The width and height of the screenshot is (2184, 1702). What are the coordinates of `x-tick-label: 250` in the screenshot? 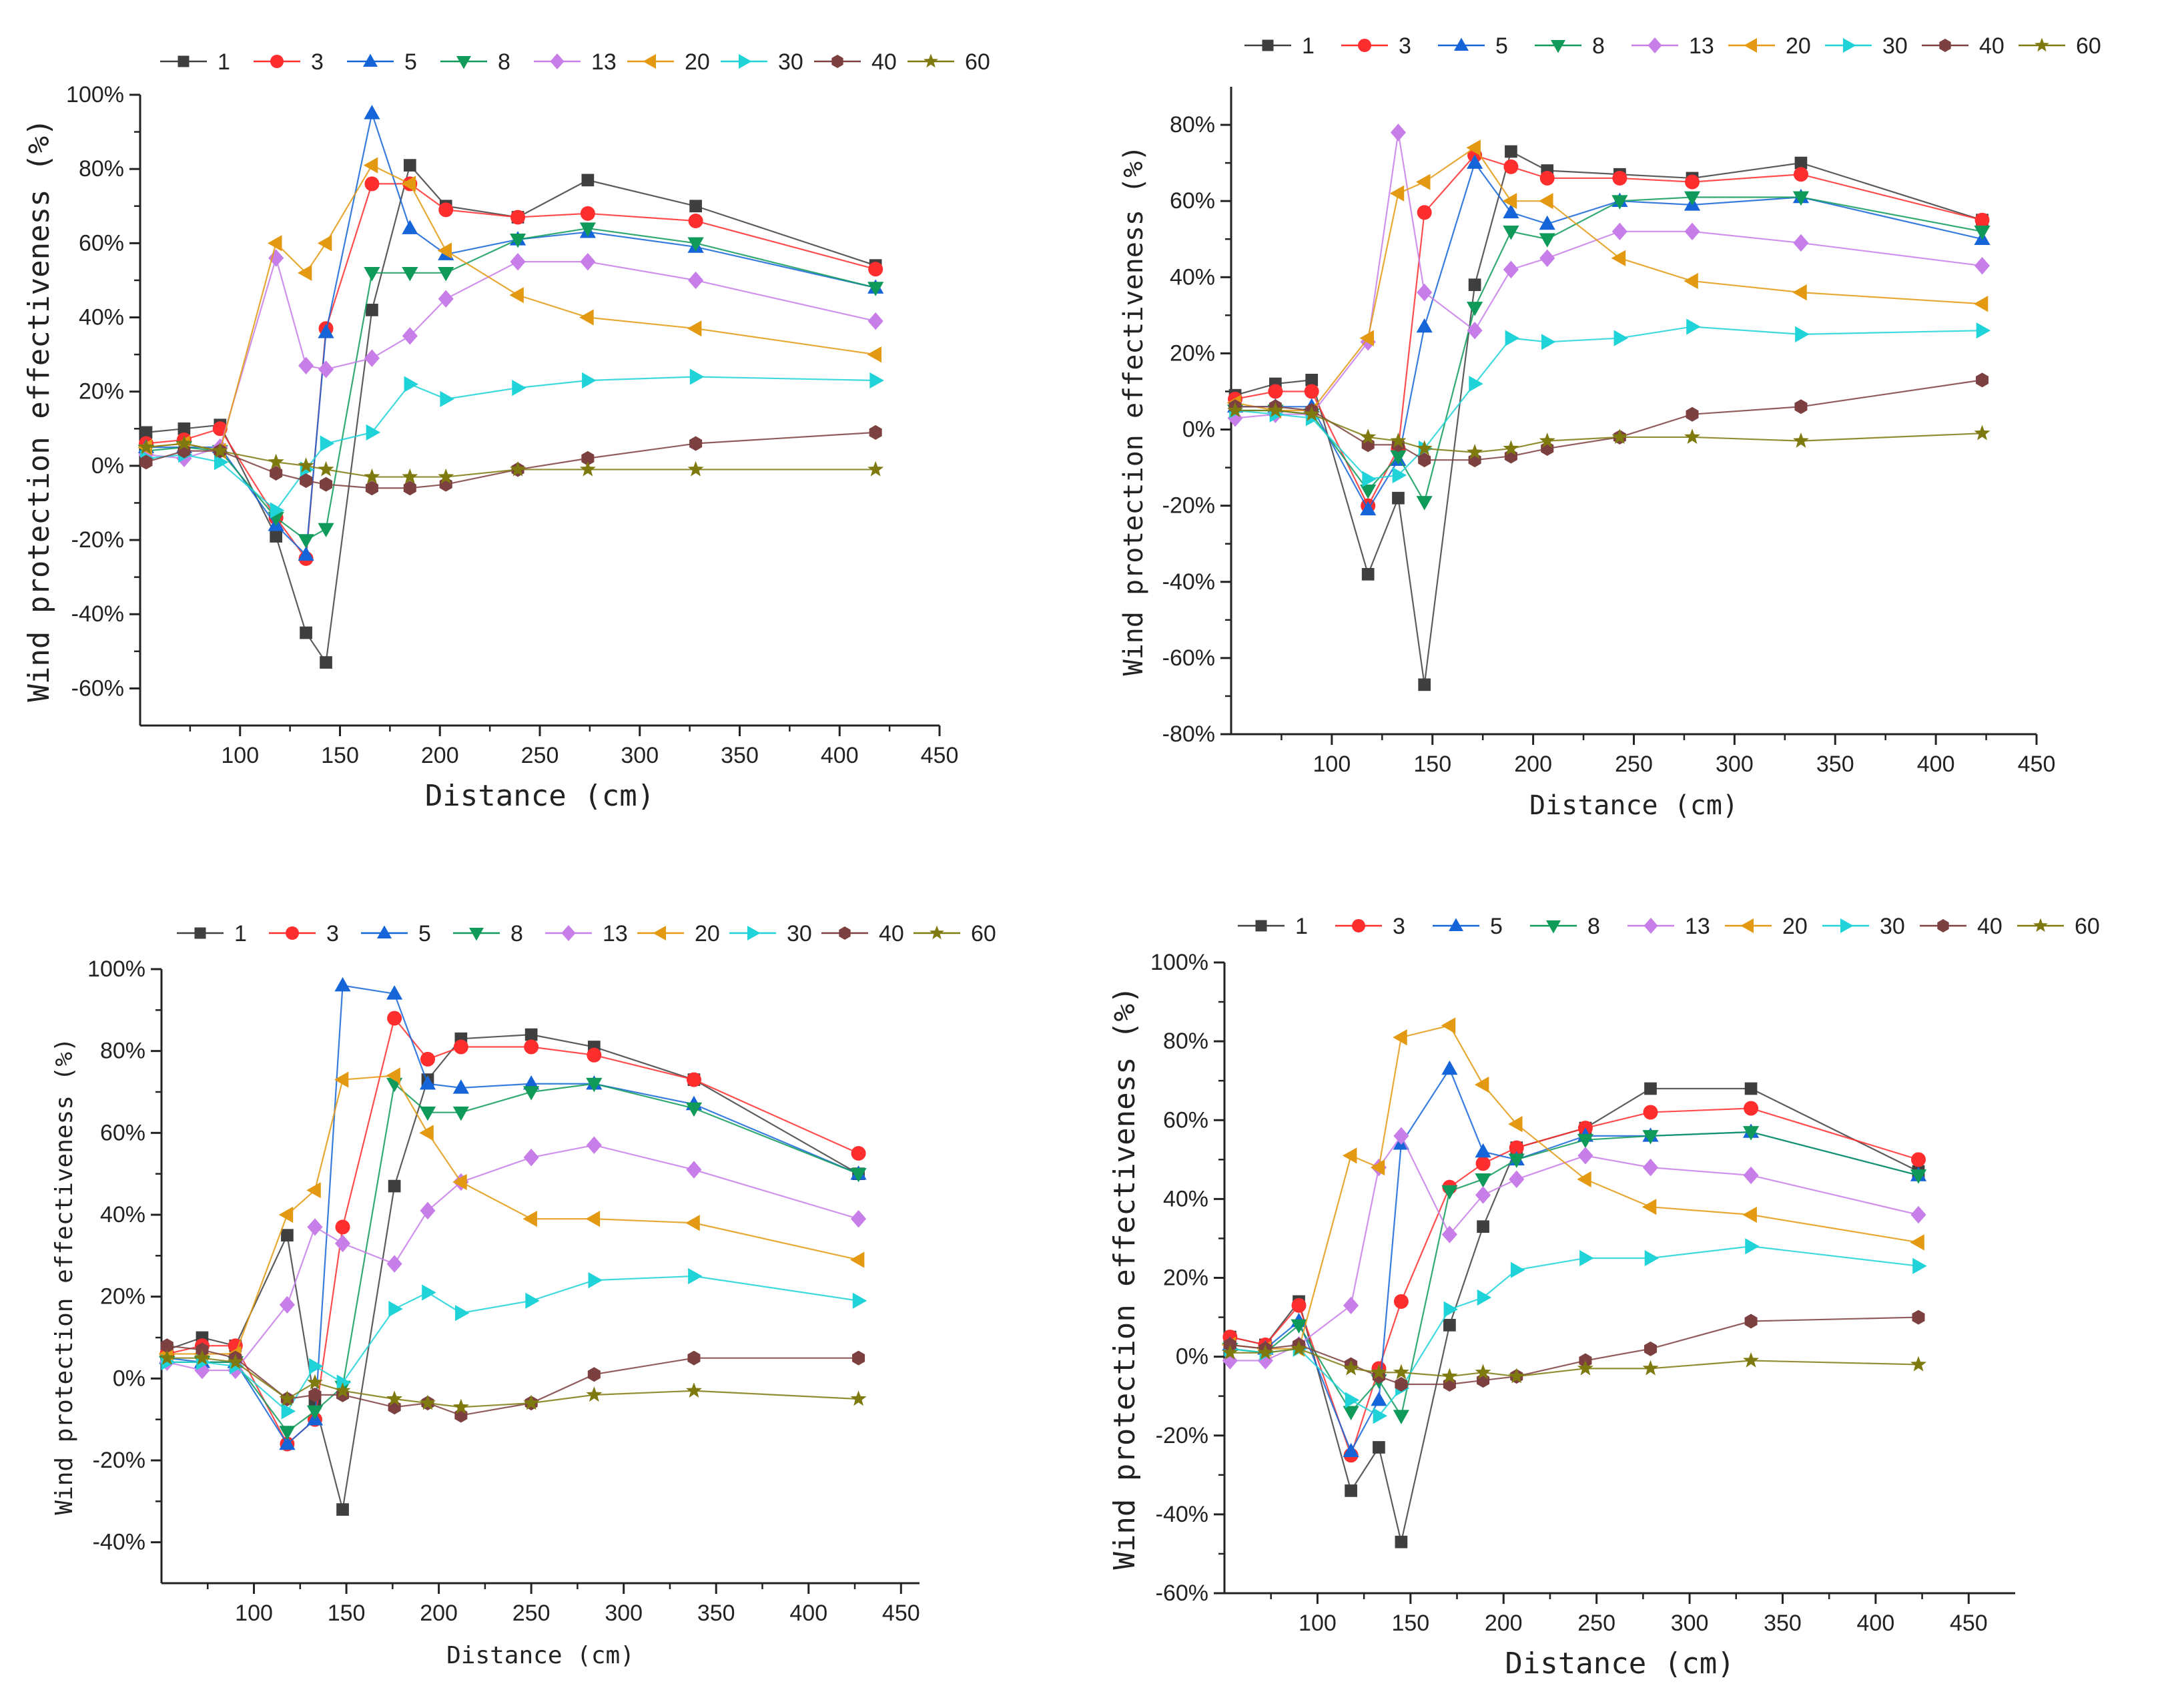 It's located at (540, 755).